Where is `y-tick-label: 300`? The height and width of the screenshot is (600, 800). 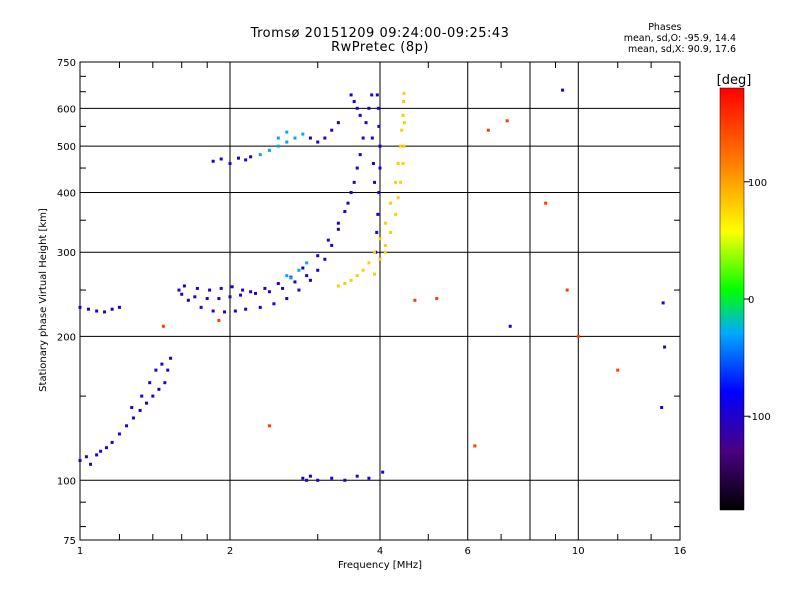 y-tick-label: 300 is located at coordinates (66, 253).